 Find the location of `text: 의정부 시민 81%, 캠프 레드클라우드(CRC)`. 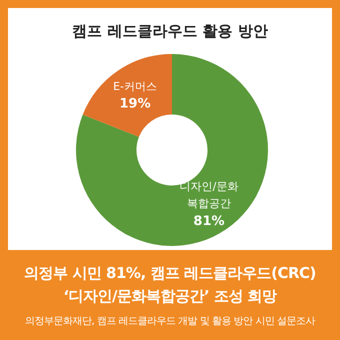

text: 의정부 시민 81%, 캠프 레드클라우드(CRC) is located at coordinates (170, 273).